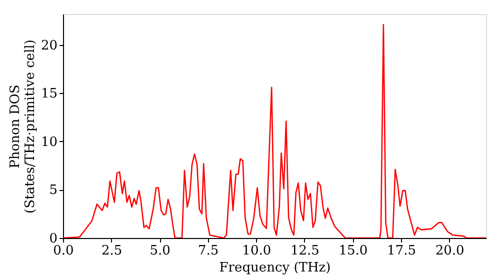 The width and height of the screenshot is (500, 280). Describe the element at coordinates (111, 251) in the screenshot. I see `x-tick-label: 2.5` at that location.